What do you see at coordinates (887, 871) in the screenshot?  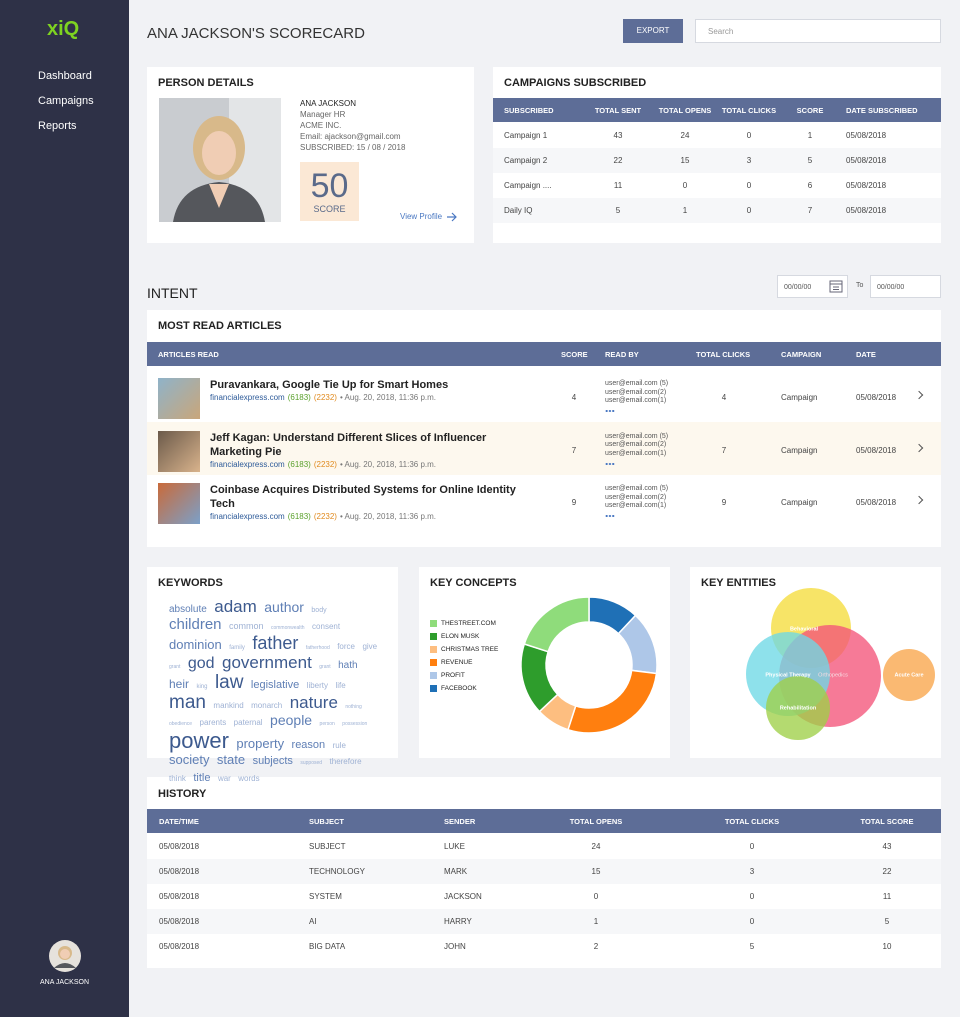 I see `table-cell: 22` at bounding box center [887, 871].